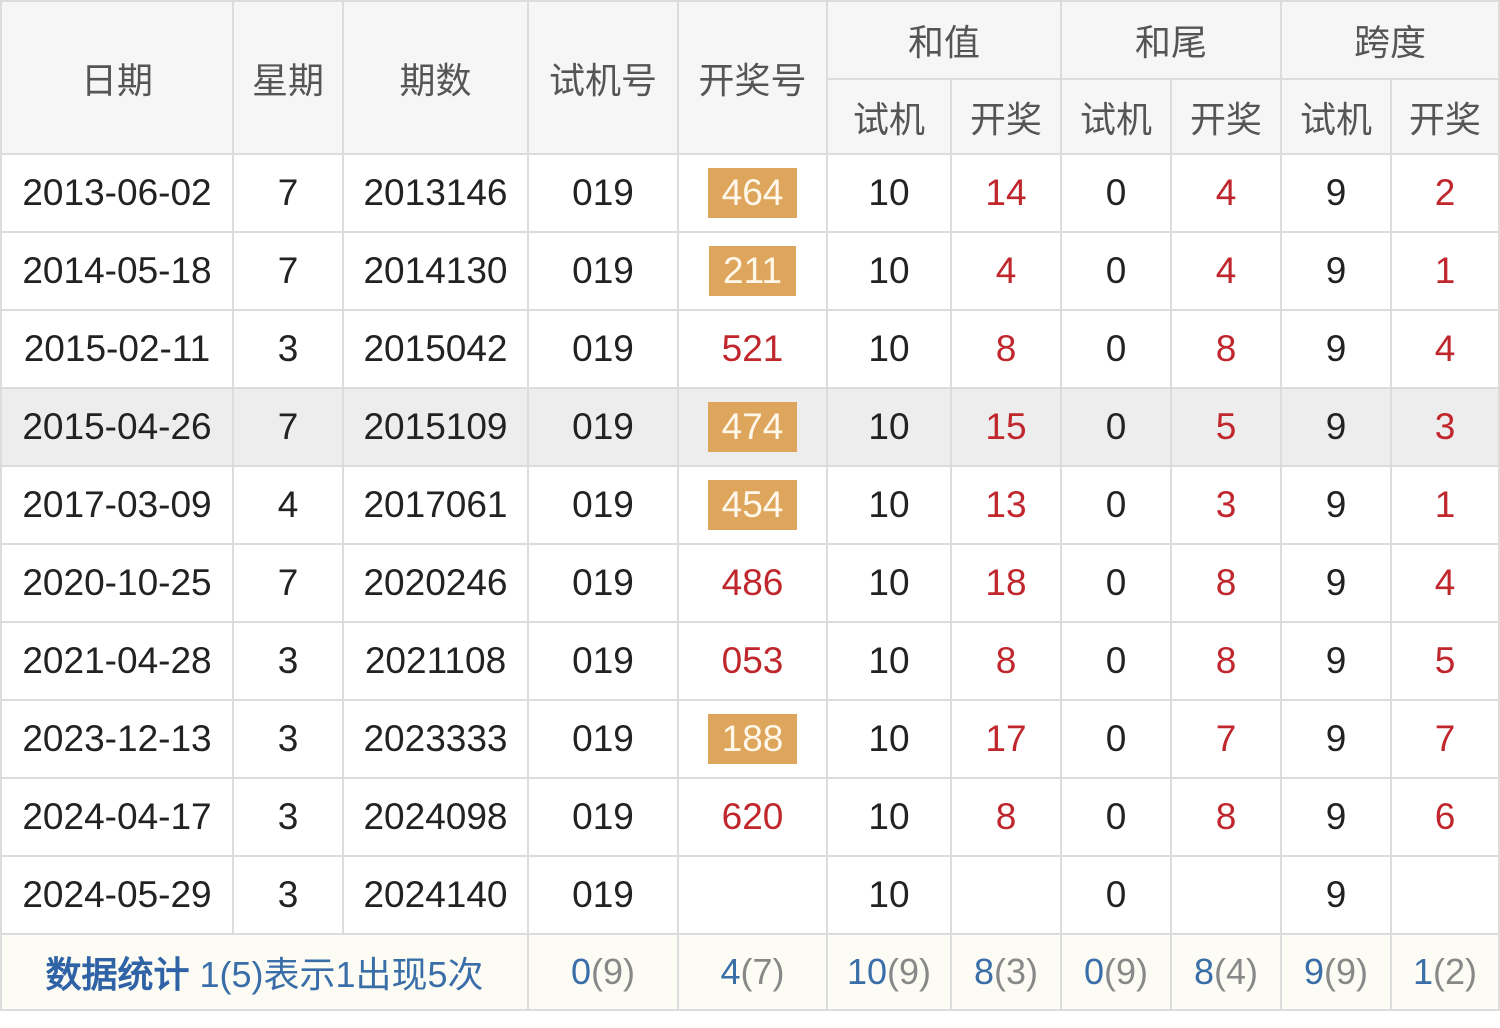 The image size is (1500, 1028). I want to click on header-sum: 和值, so click(944, 40).